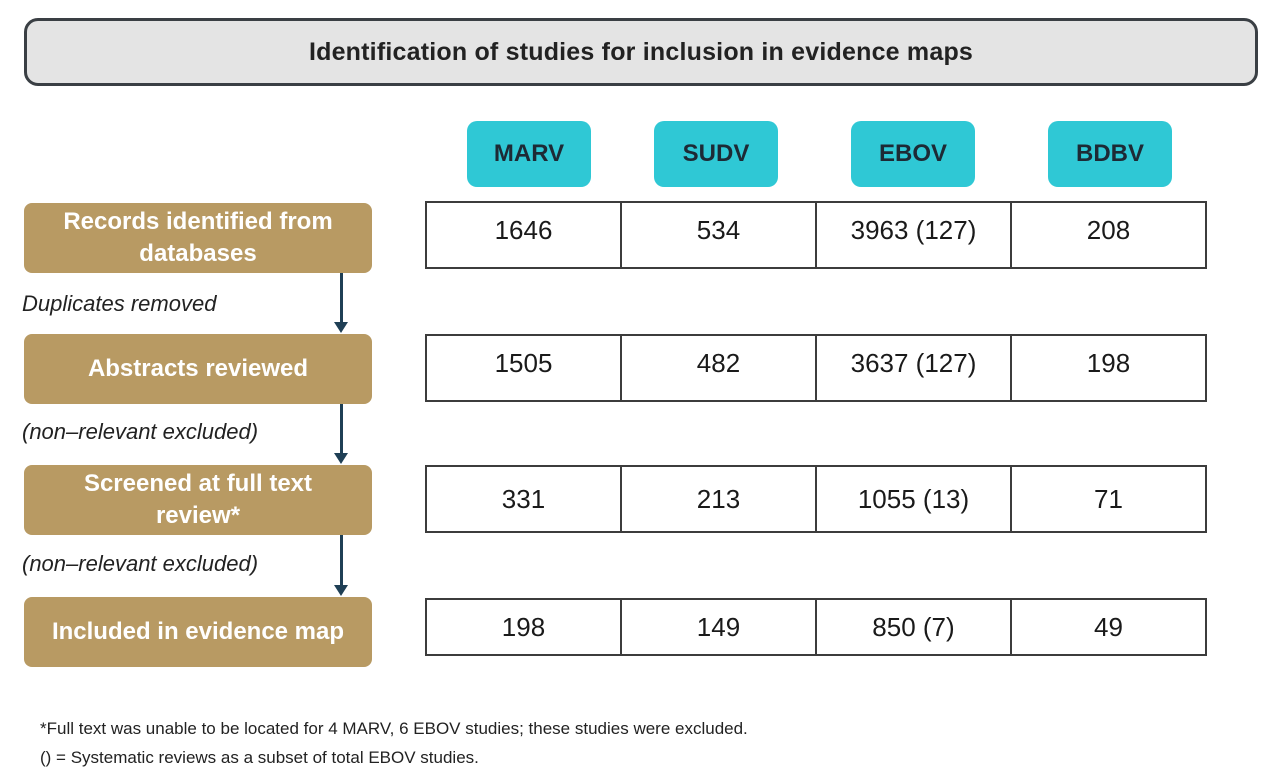 The height and width of the screenshot is (781, 1280). Describe the element at coordinates (716, 154) in the screenshot. I see `header-sudv: SUDV` at that location.